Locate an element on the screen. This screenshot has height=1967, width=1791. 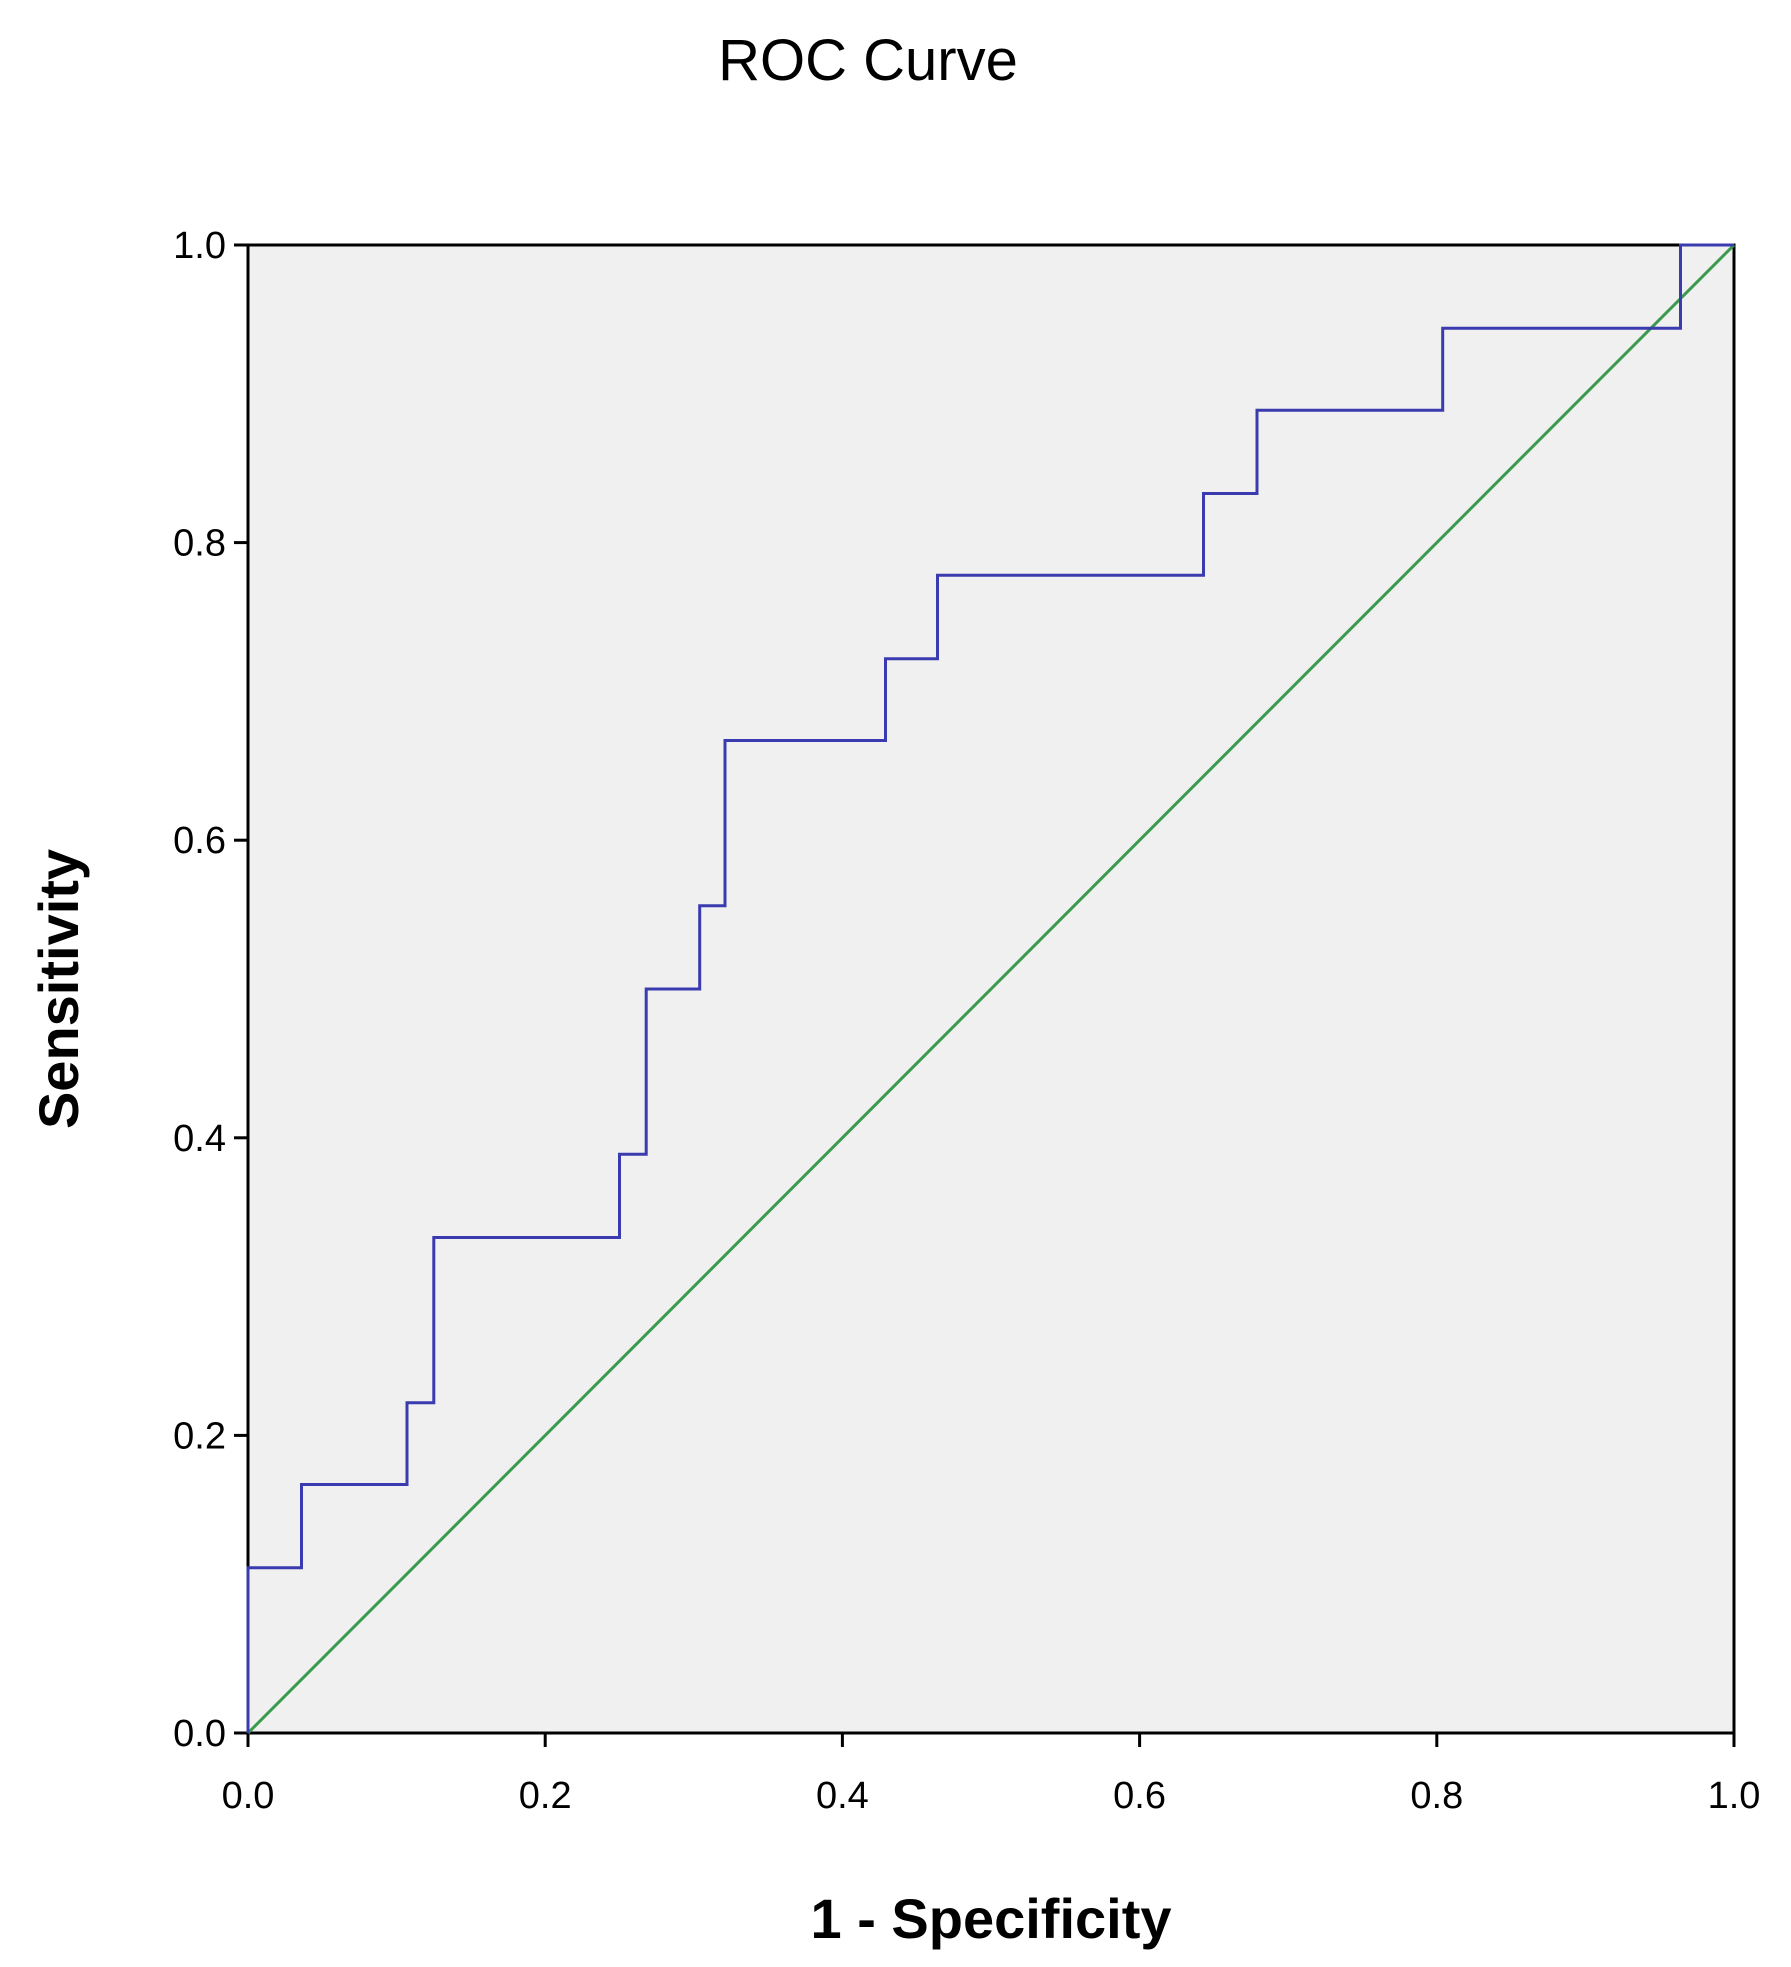
y-tick-label: 1.0 is located at coordinates (199, 246).